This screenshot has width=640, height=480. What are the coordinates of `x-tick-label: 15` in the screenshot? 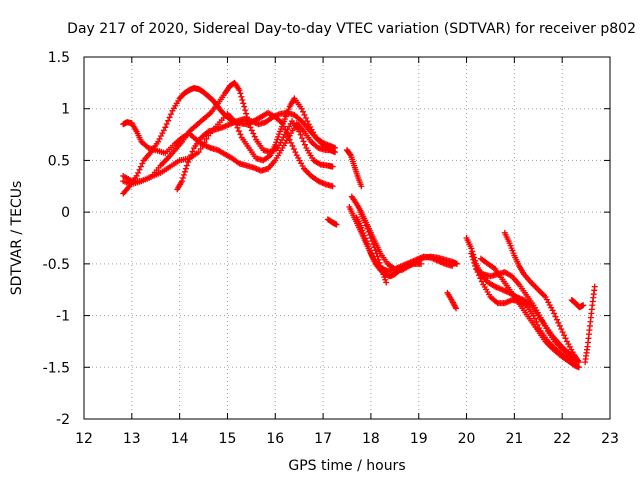 It's located at (228, 439).